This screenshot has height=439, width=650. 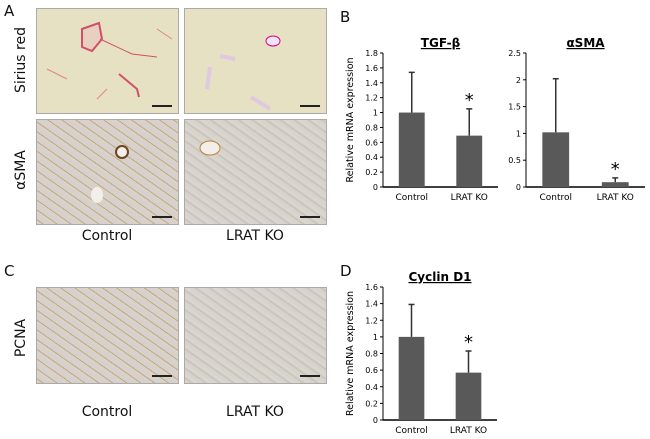 What do you see at coordinates (346, 271) in the screenshot?
I see `panel-label-d: D` at bounding box center [346, 271].